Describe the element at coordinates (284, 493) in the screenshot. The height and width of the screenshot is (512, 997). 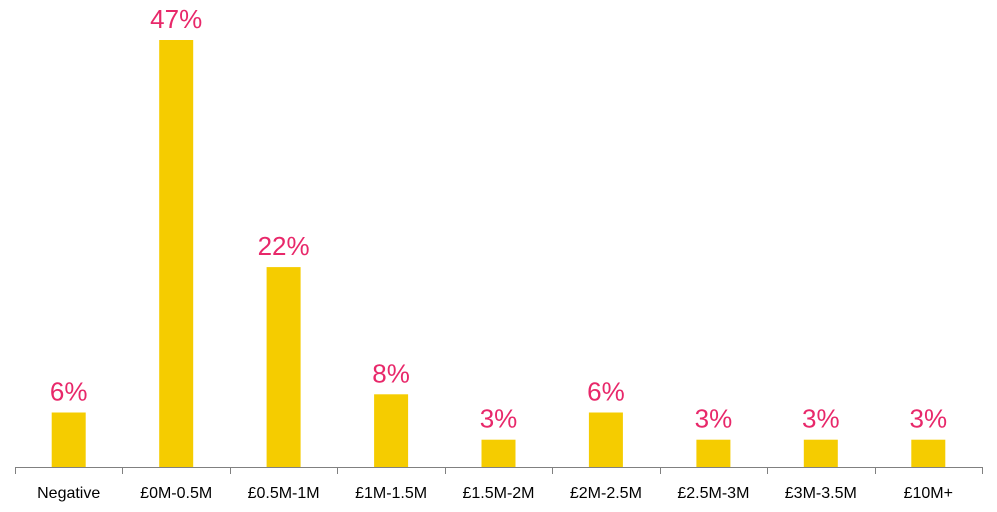
I see `x-tick-label-2: £0.5M-1M` at that location.